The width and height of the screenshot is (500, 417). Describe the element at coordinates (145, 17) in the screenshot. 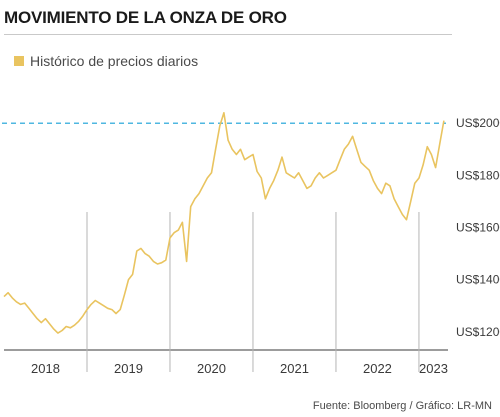

I see `chart-title: MOVIMIENTO DE LA ONZA DE ORO` at that location.